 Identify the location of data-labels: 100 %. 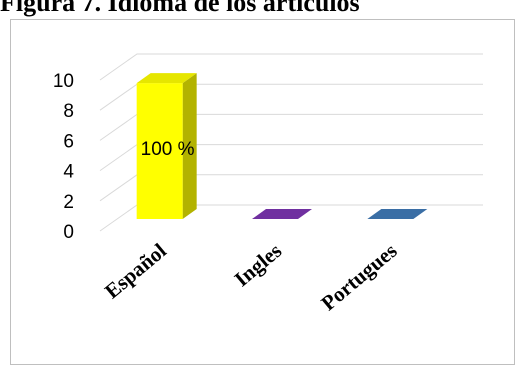
(168, 149).